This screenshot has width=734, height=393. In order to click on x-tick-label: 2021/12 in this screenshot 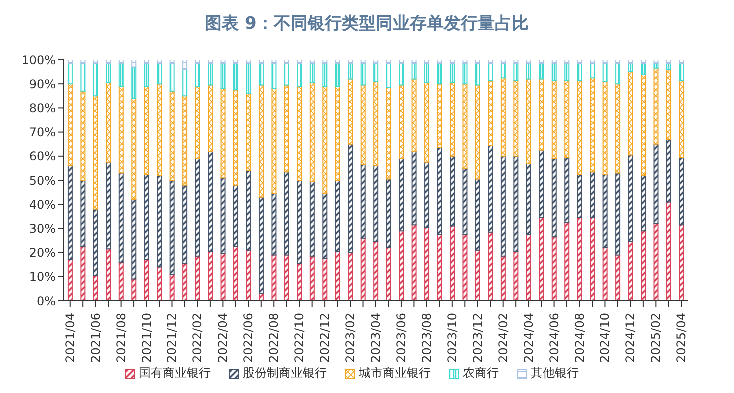, I will do `click(172, 338)`.